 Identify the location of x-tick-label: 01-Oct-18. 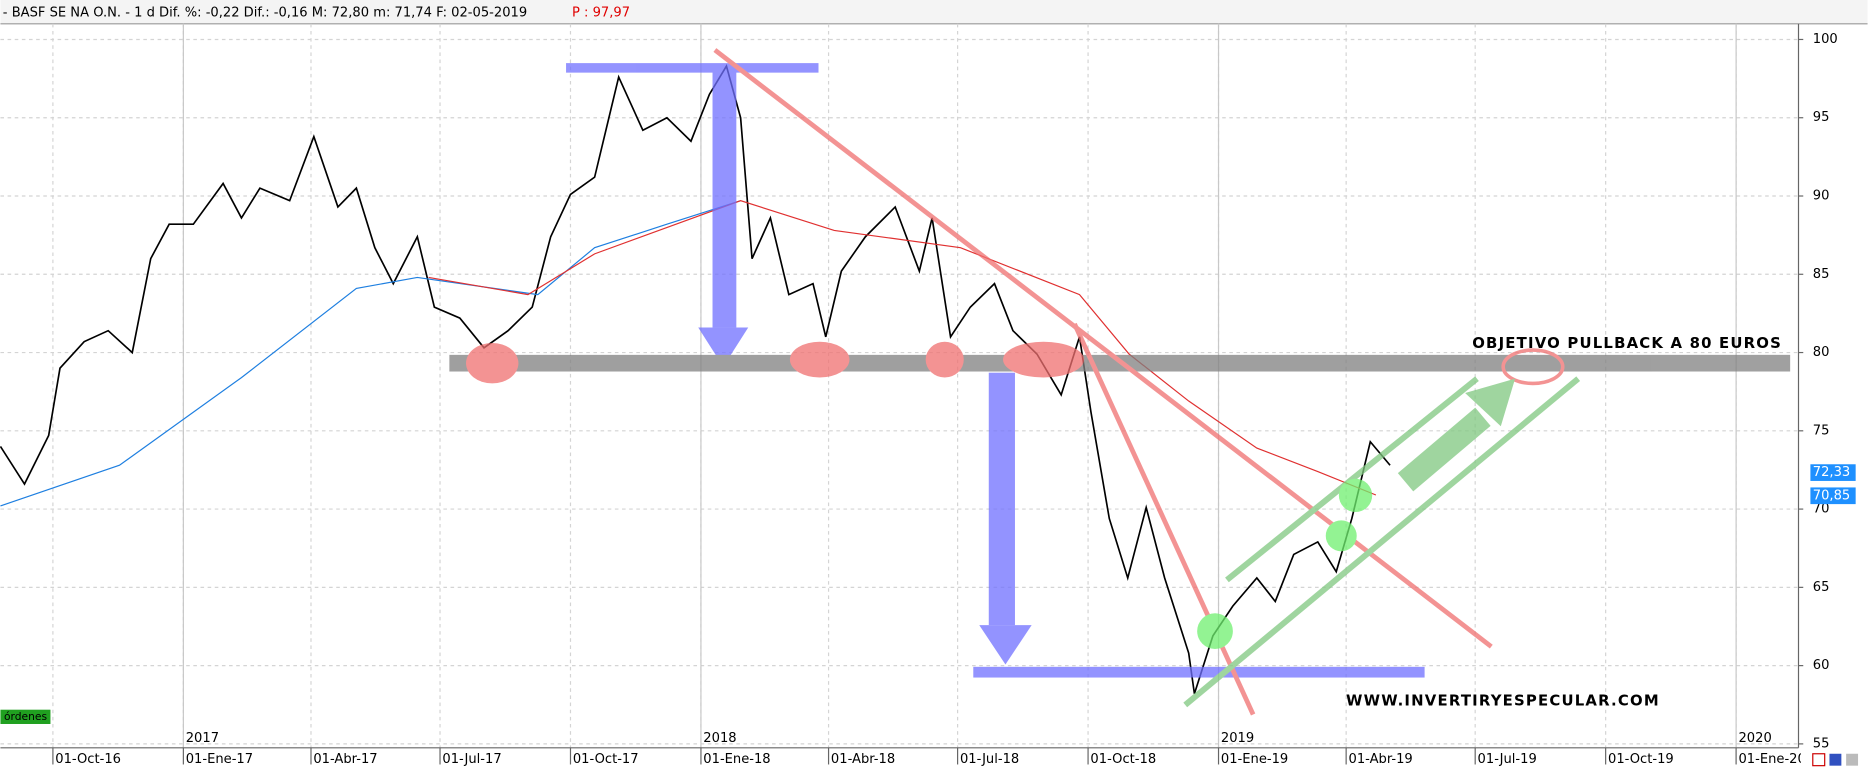
(1123, 759).